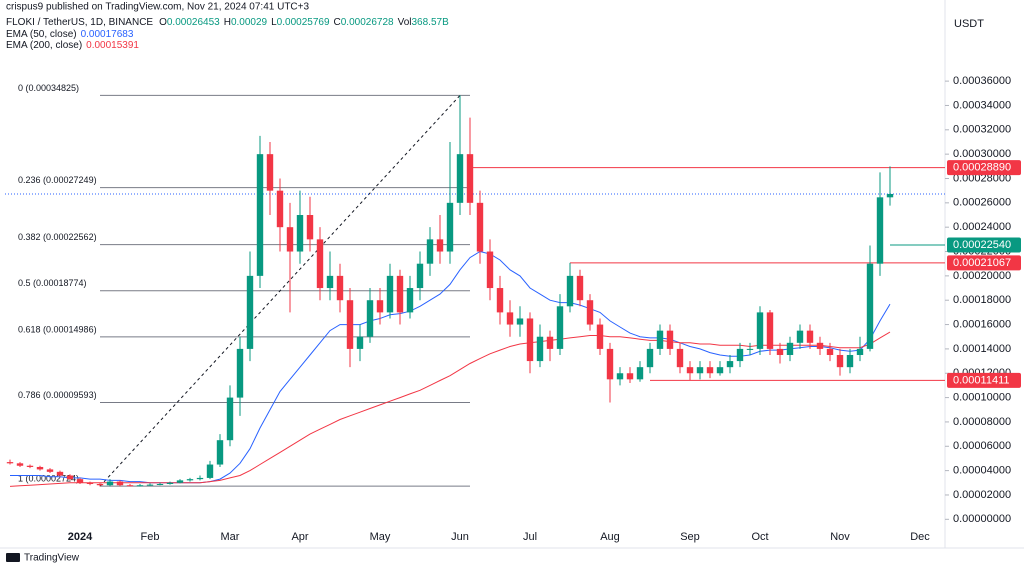  What do you see at coordinates (982, 276) in the screenshot?
I see `y-tick-label: 0.00020000` at bounding box center [982, 276].